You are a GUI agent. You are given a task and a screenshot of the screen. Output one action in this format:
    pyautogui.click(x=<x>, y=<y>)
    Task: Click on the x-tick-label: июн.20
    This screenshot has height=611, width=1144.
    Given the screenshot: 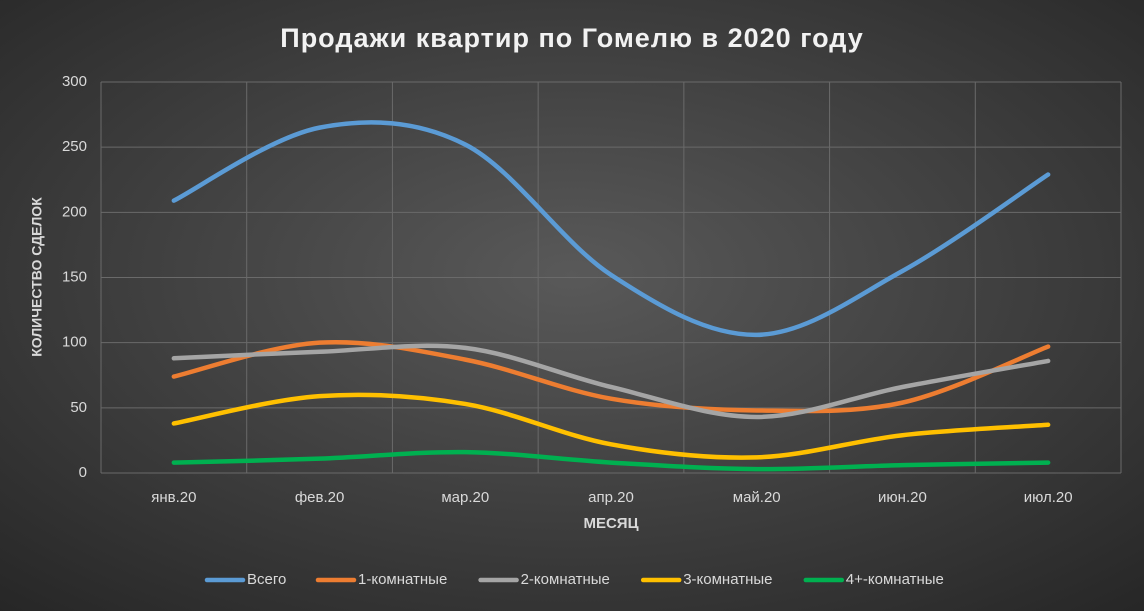 What is the action you would take?
    pyautogui.click(x=902, y=497)
    